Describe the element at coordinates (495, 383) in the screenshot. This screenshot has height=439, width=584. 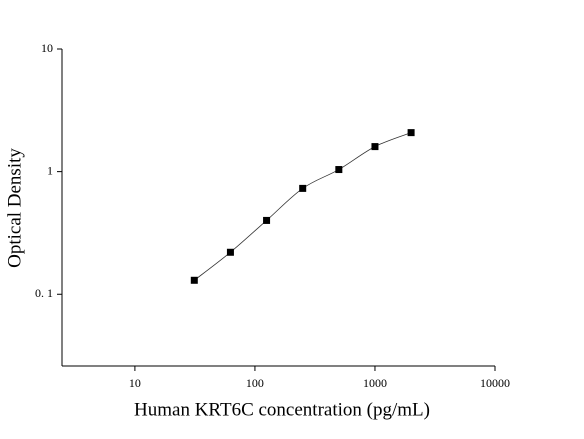
I see `x-tick-label: 10000` at that location.